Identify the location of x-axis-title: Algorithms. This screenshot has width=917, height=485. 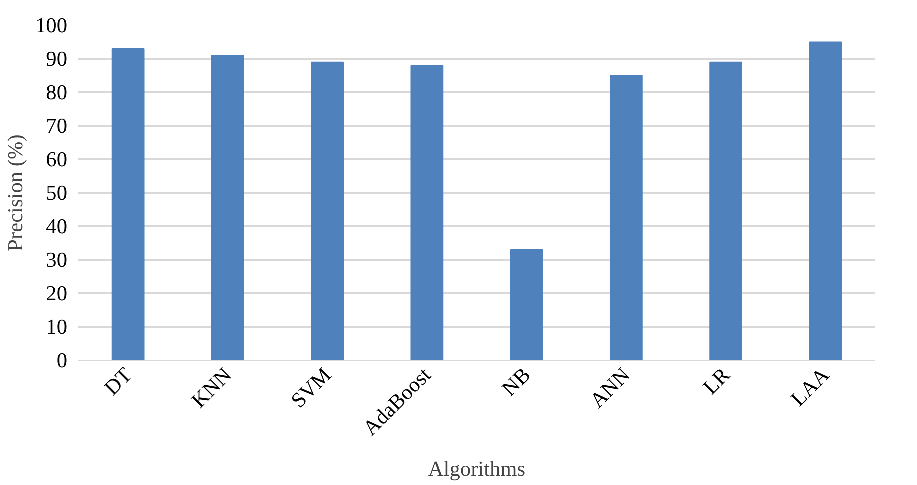
(477, 468).